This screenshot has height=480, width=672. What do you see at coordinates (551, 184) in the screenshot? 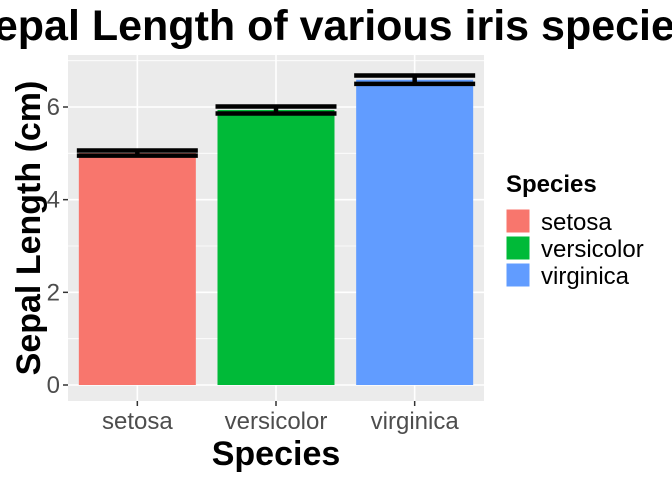
I see `legend-title: Species` at bounding box center [551, 184].